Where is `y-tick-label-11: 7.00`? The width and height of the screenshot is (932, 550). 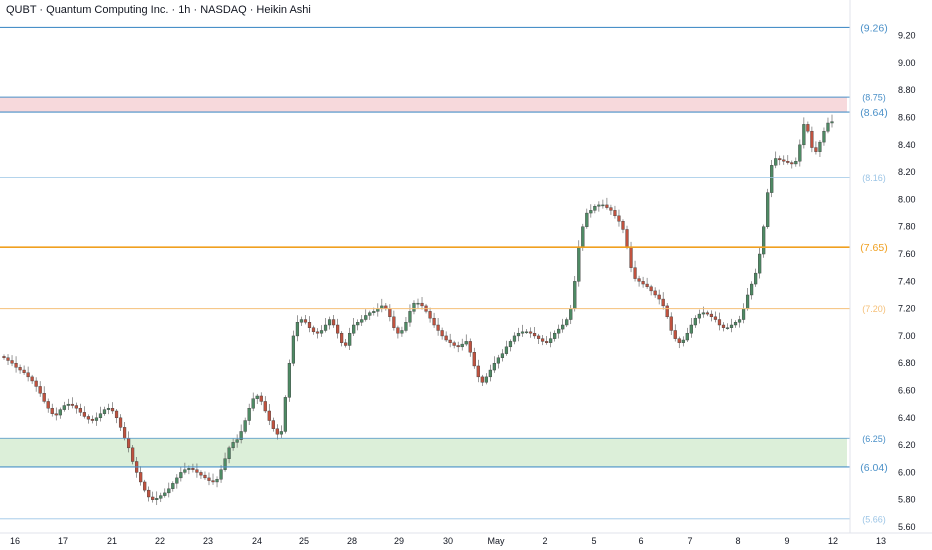
y-tick-label-11: 7.00 is located at coordinates (907, 336).